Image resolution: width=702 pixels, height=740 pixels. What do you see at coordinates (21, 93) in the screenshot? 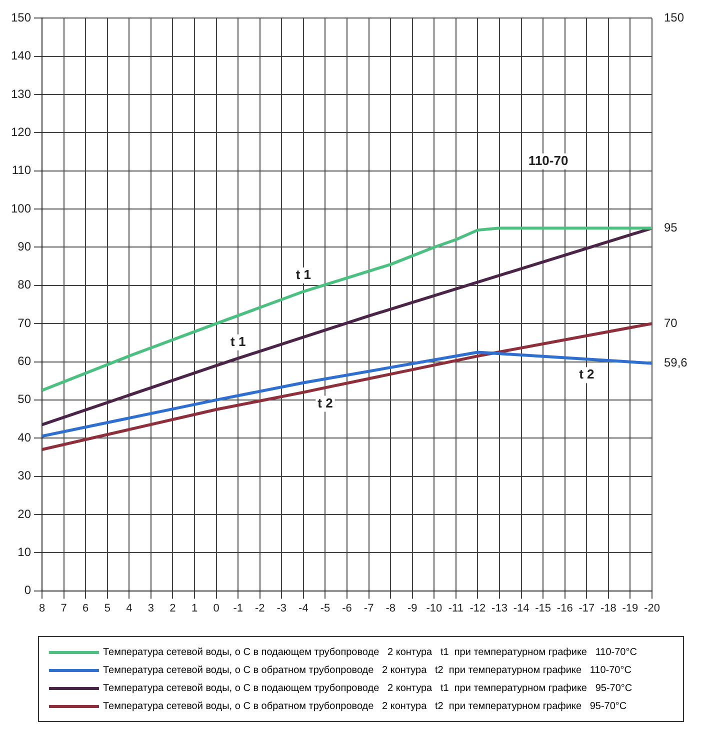
I see `y-tick-label: 130` at bounding box center [21, 93].